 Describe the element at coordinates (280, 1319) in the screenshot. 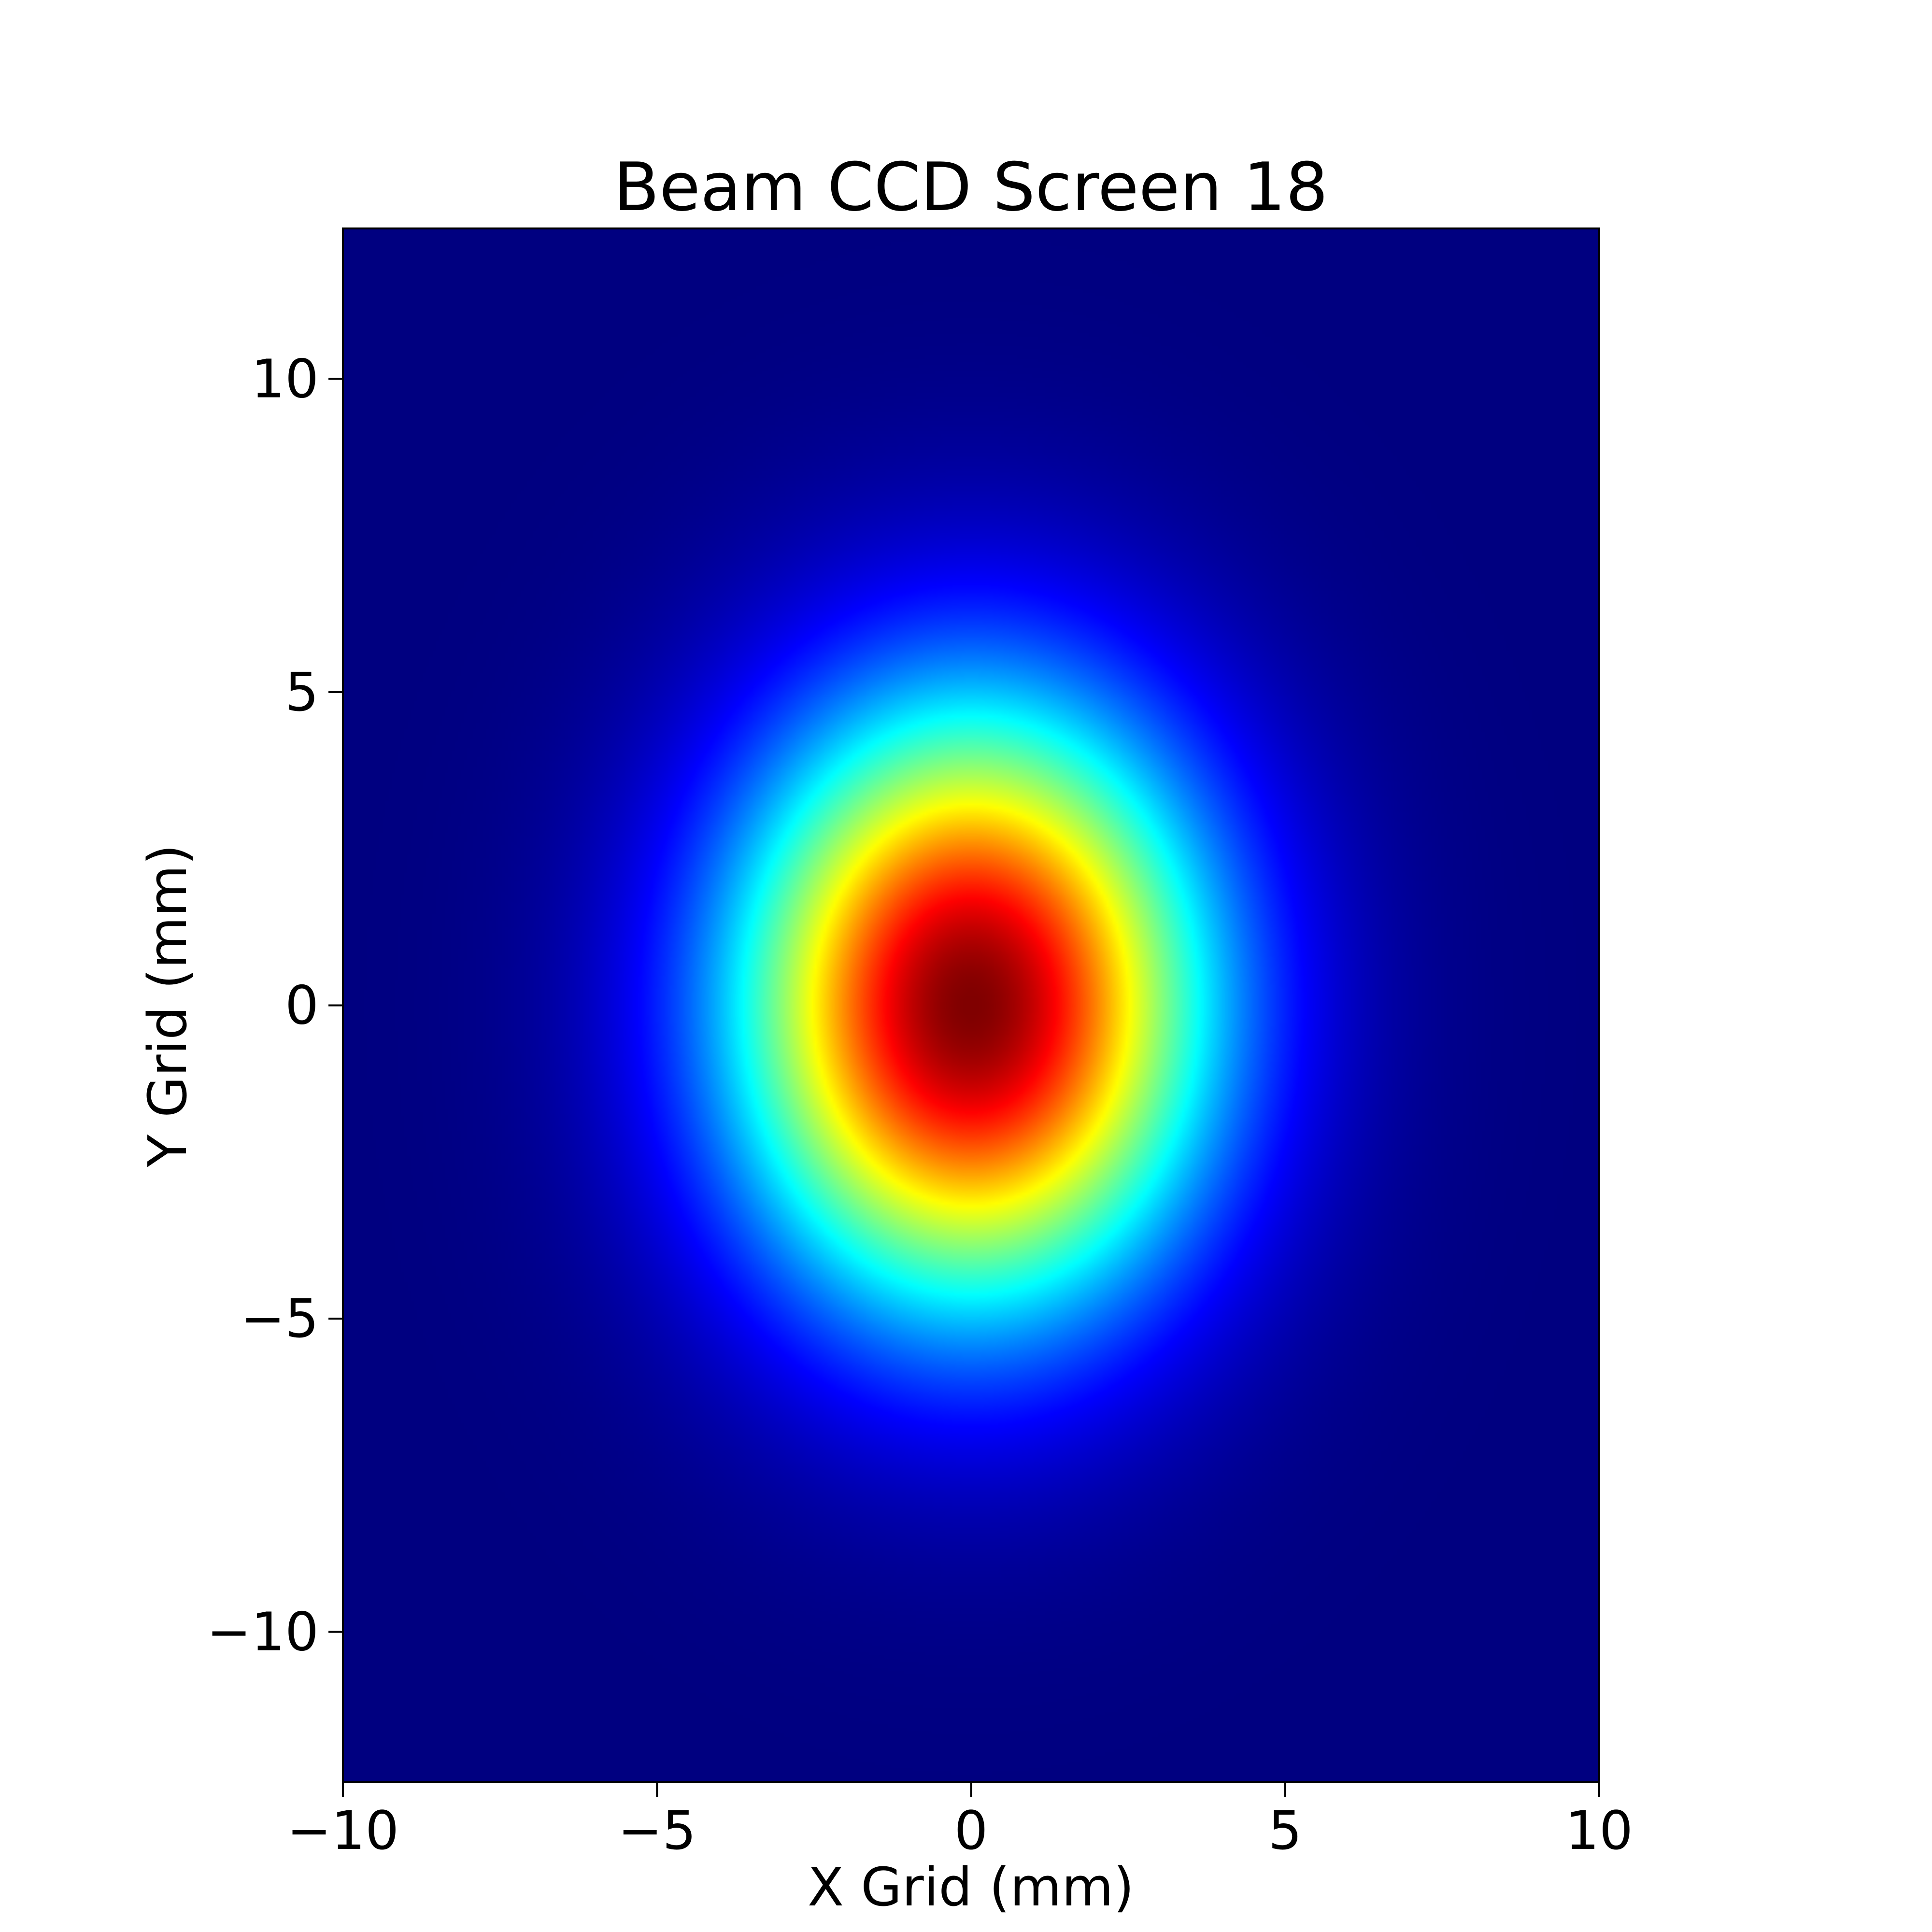

I see `y-tick-label: −5` at that location.